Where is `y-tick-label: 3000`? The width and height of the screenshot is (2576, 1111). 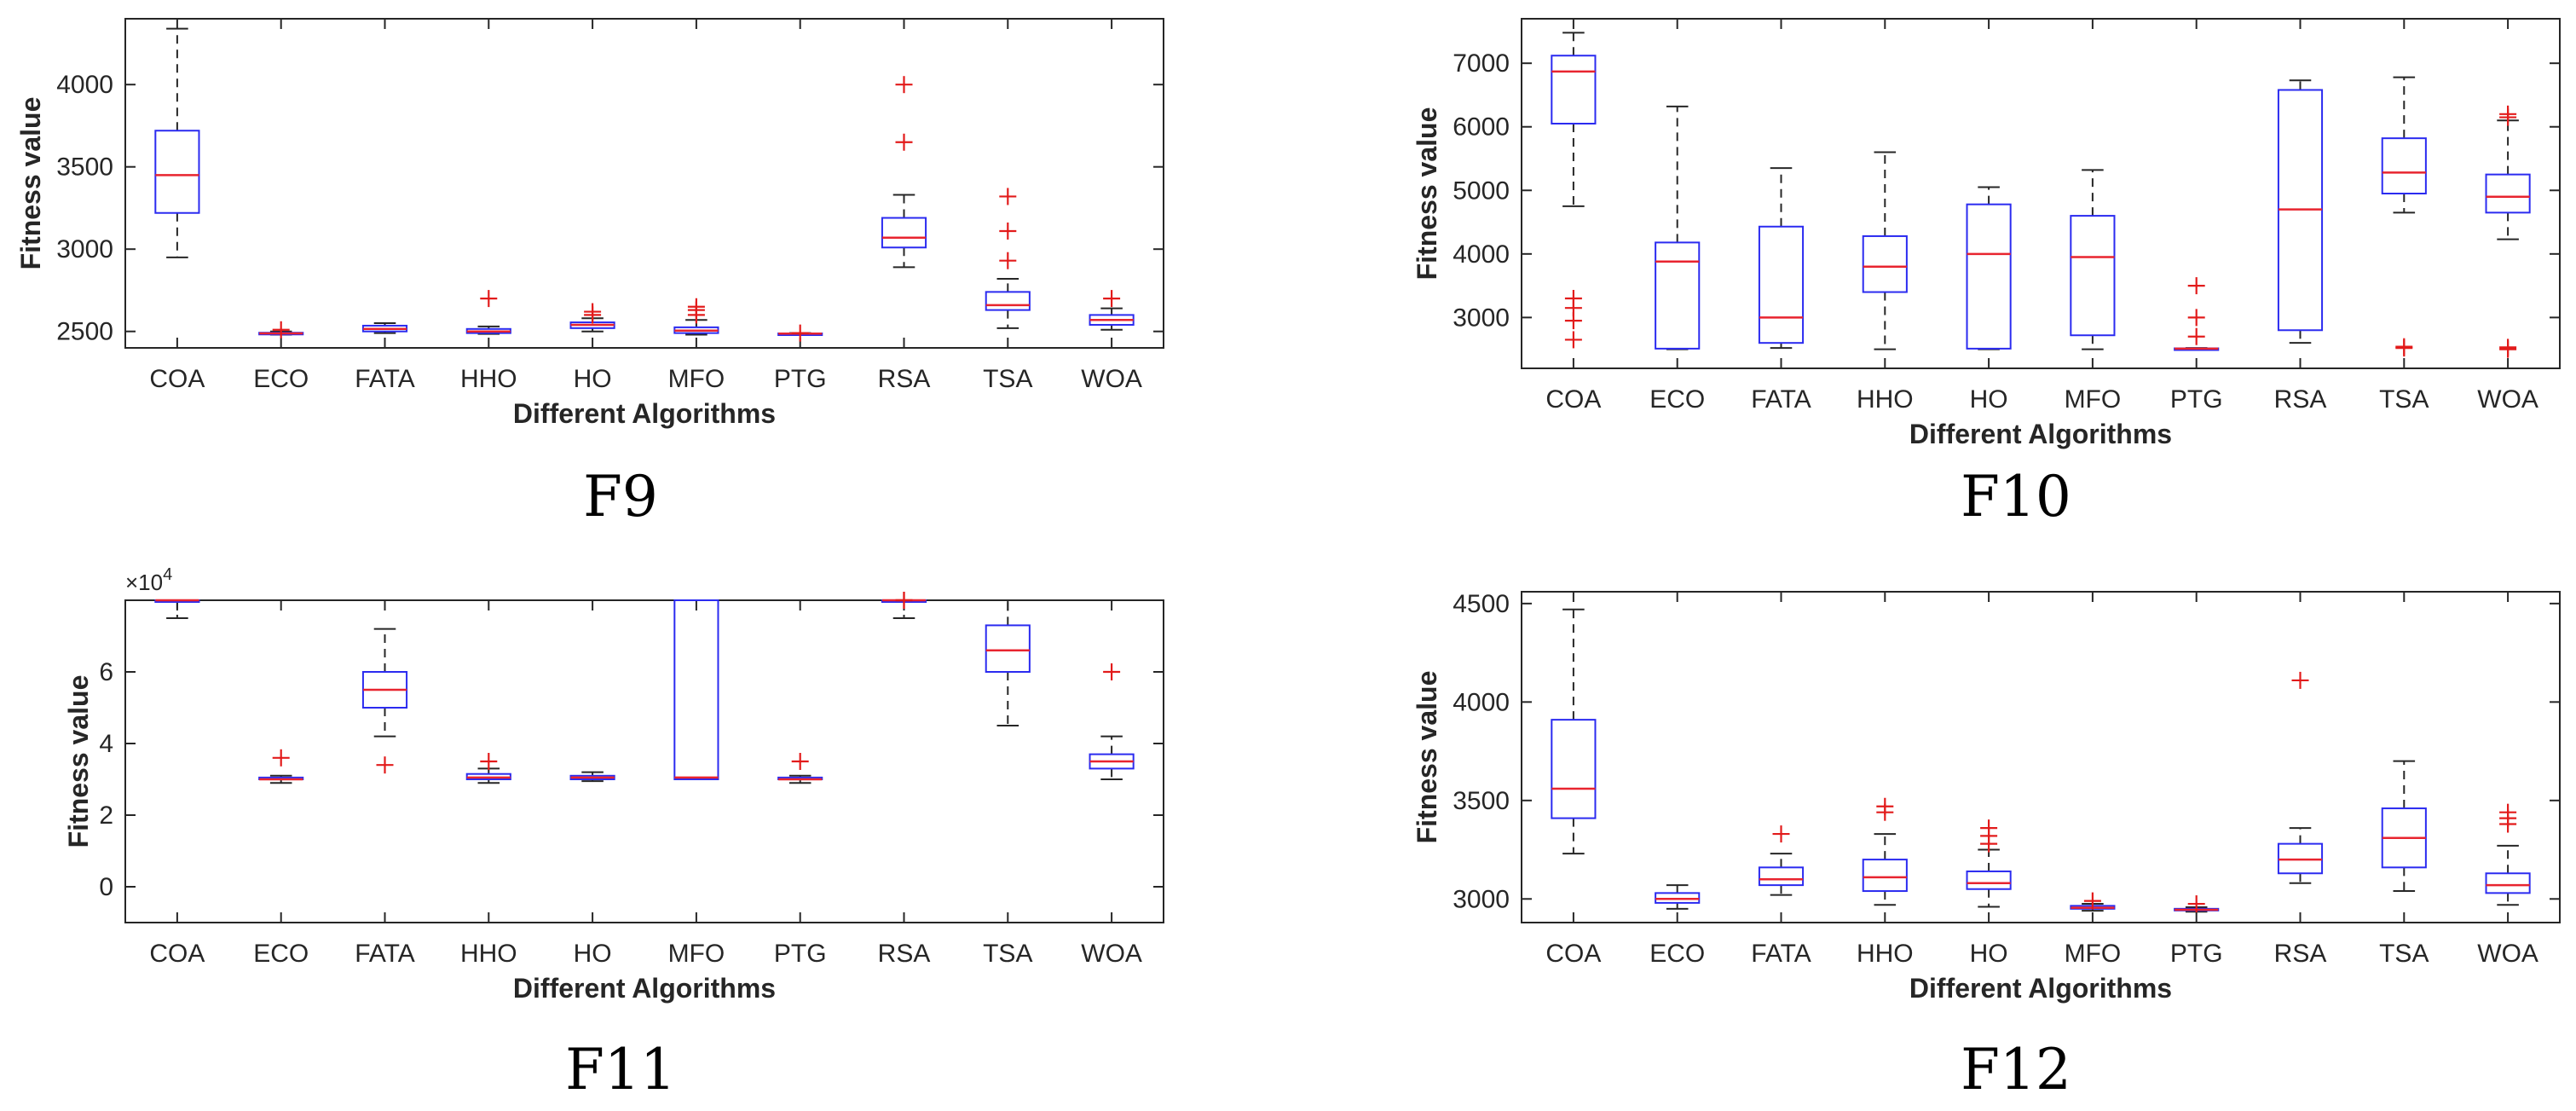 y-tick-label: 3000 is located at coordinates (84, 249).